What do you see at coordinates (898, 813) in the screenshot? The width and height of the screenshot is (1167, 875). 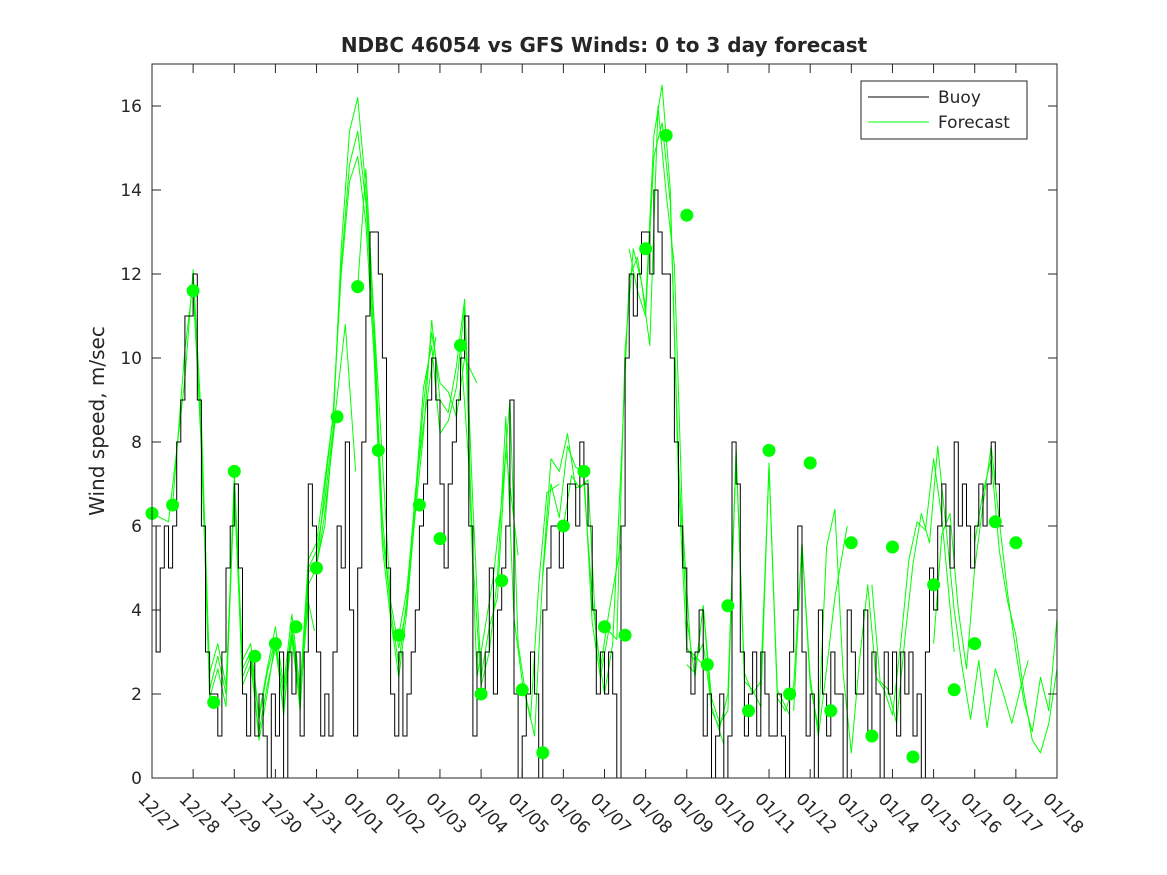 I see `x-tick-label: 01/14` at bounding box center [898, 813].